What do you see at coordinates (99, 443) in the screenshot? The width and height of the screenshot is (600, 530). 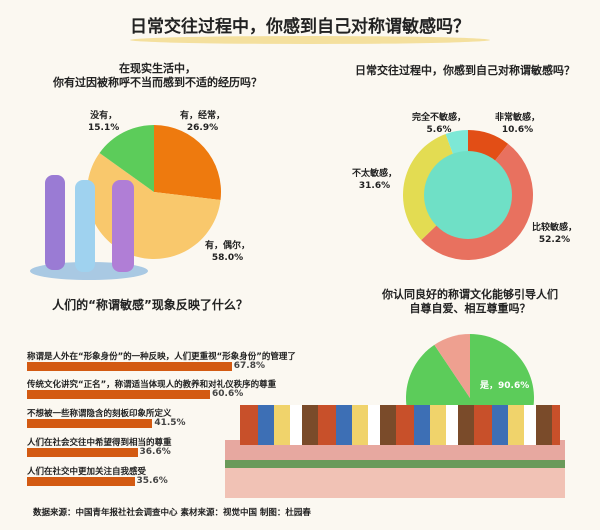 I see `bar-label: 人们在社会交往中希望得到相当的尊重` at bounding box center [99, 443].